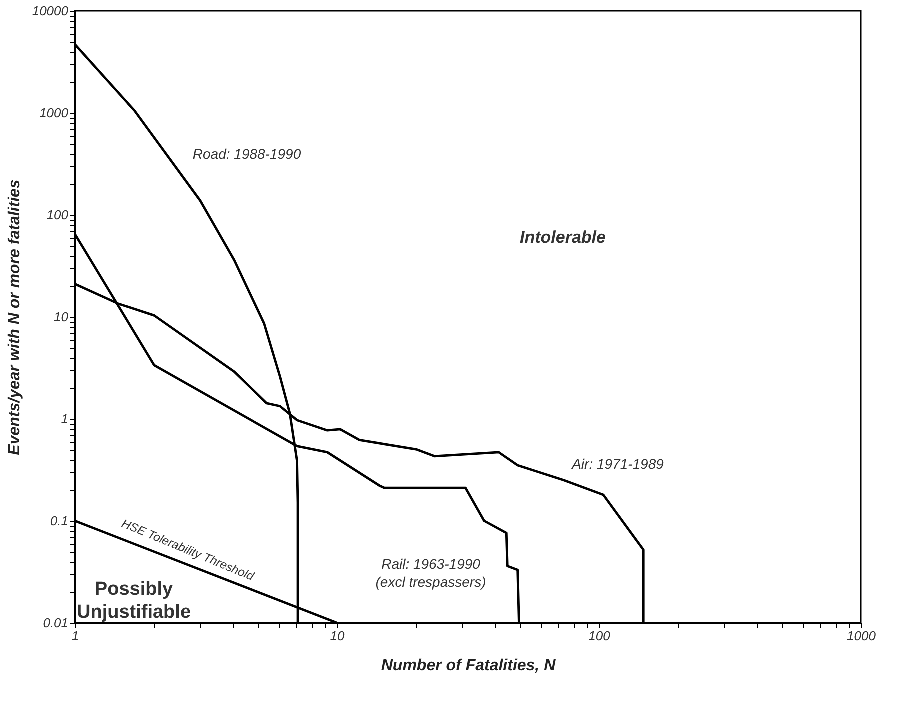  Describe the element at coordinates (600, 636) in the screenshot. I see `x-tick-label: 100` at that location.